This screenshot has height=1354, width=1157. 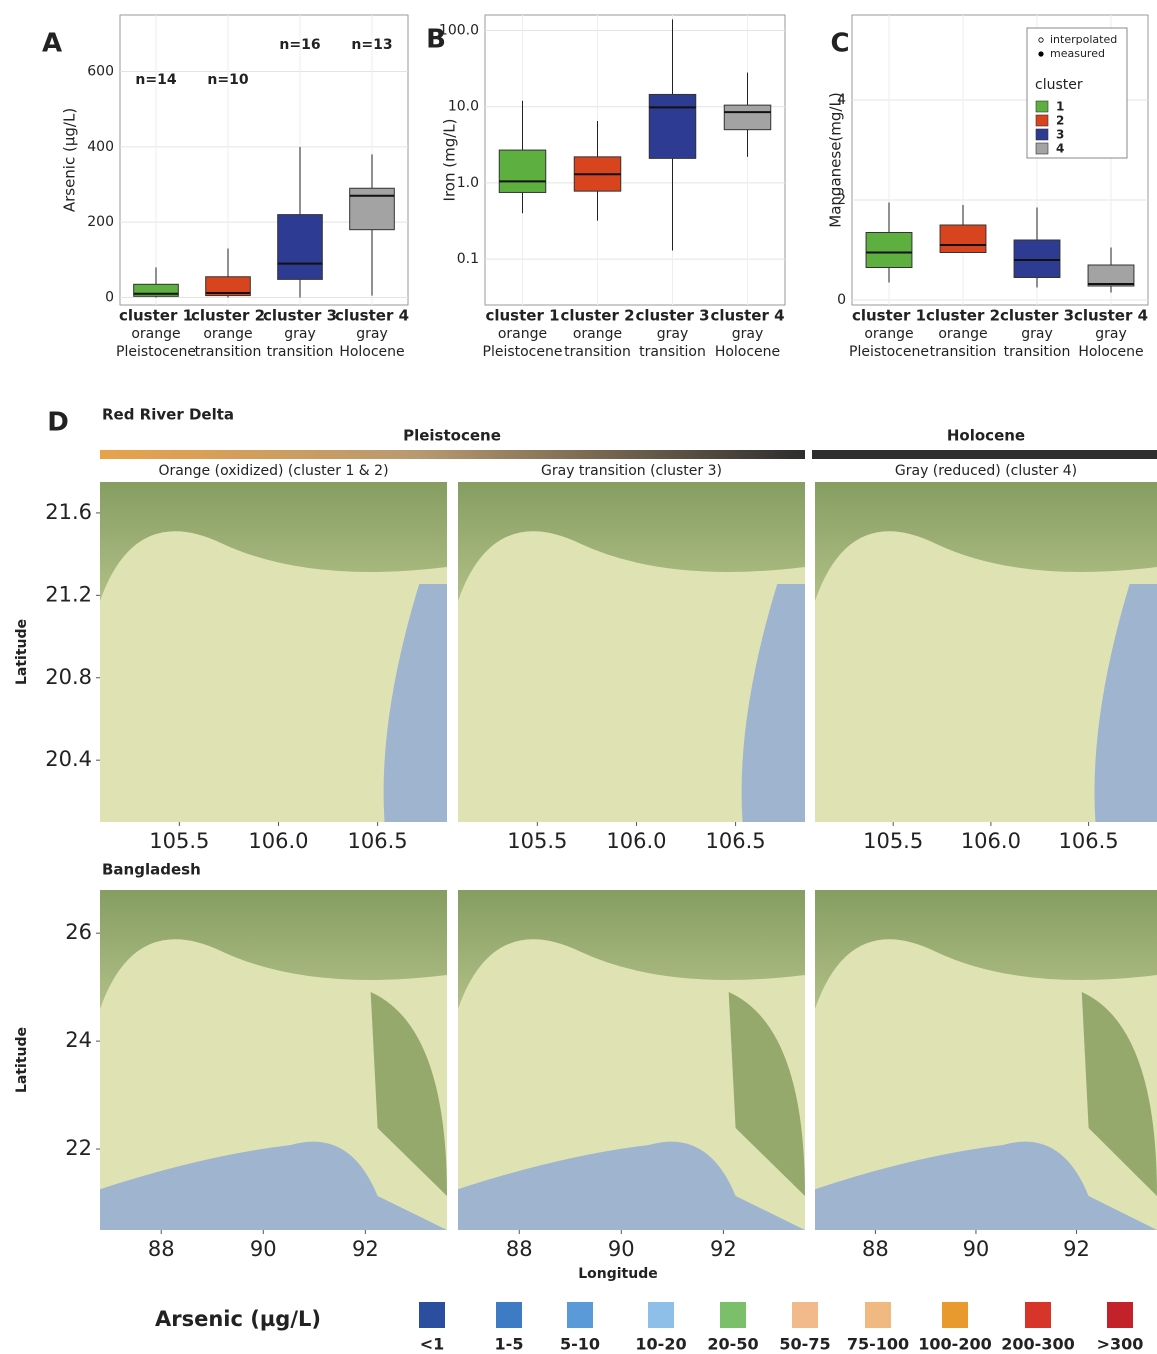 What do you see at coordinates (109, 297) in the screenshot?
I see `y-tick-label: 0` at bounding box center [109, 297].